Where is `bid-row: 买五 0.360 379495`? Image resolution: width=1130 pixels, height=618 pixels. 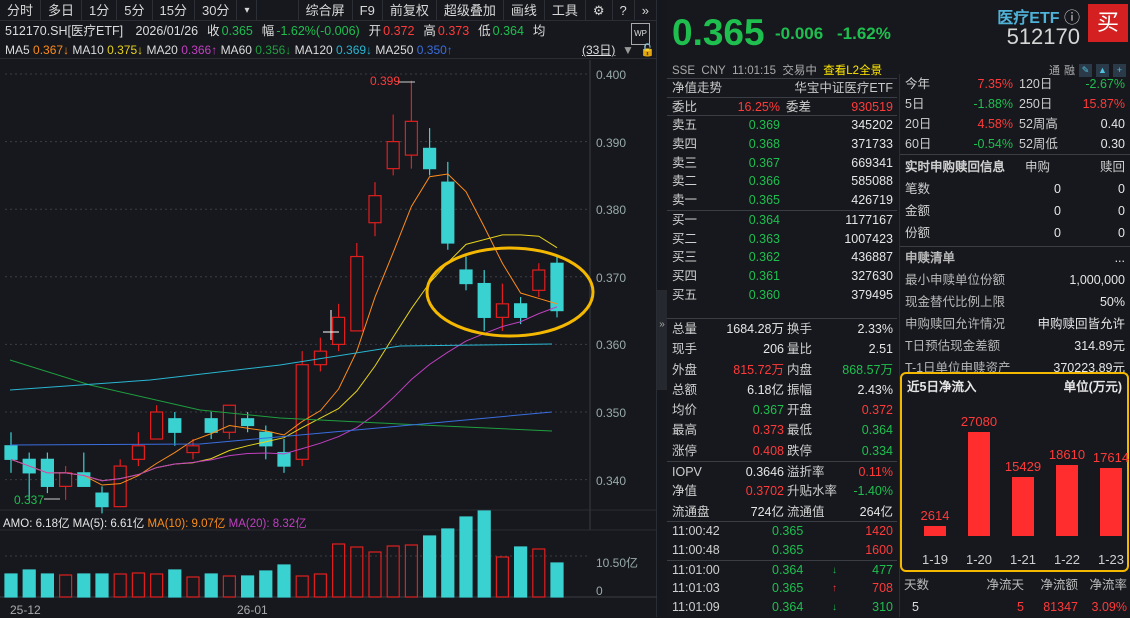 bid-row: 买五 0.360 379495 is located at coordinates (782, 295).